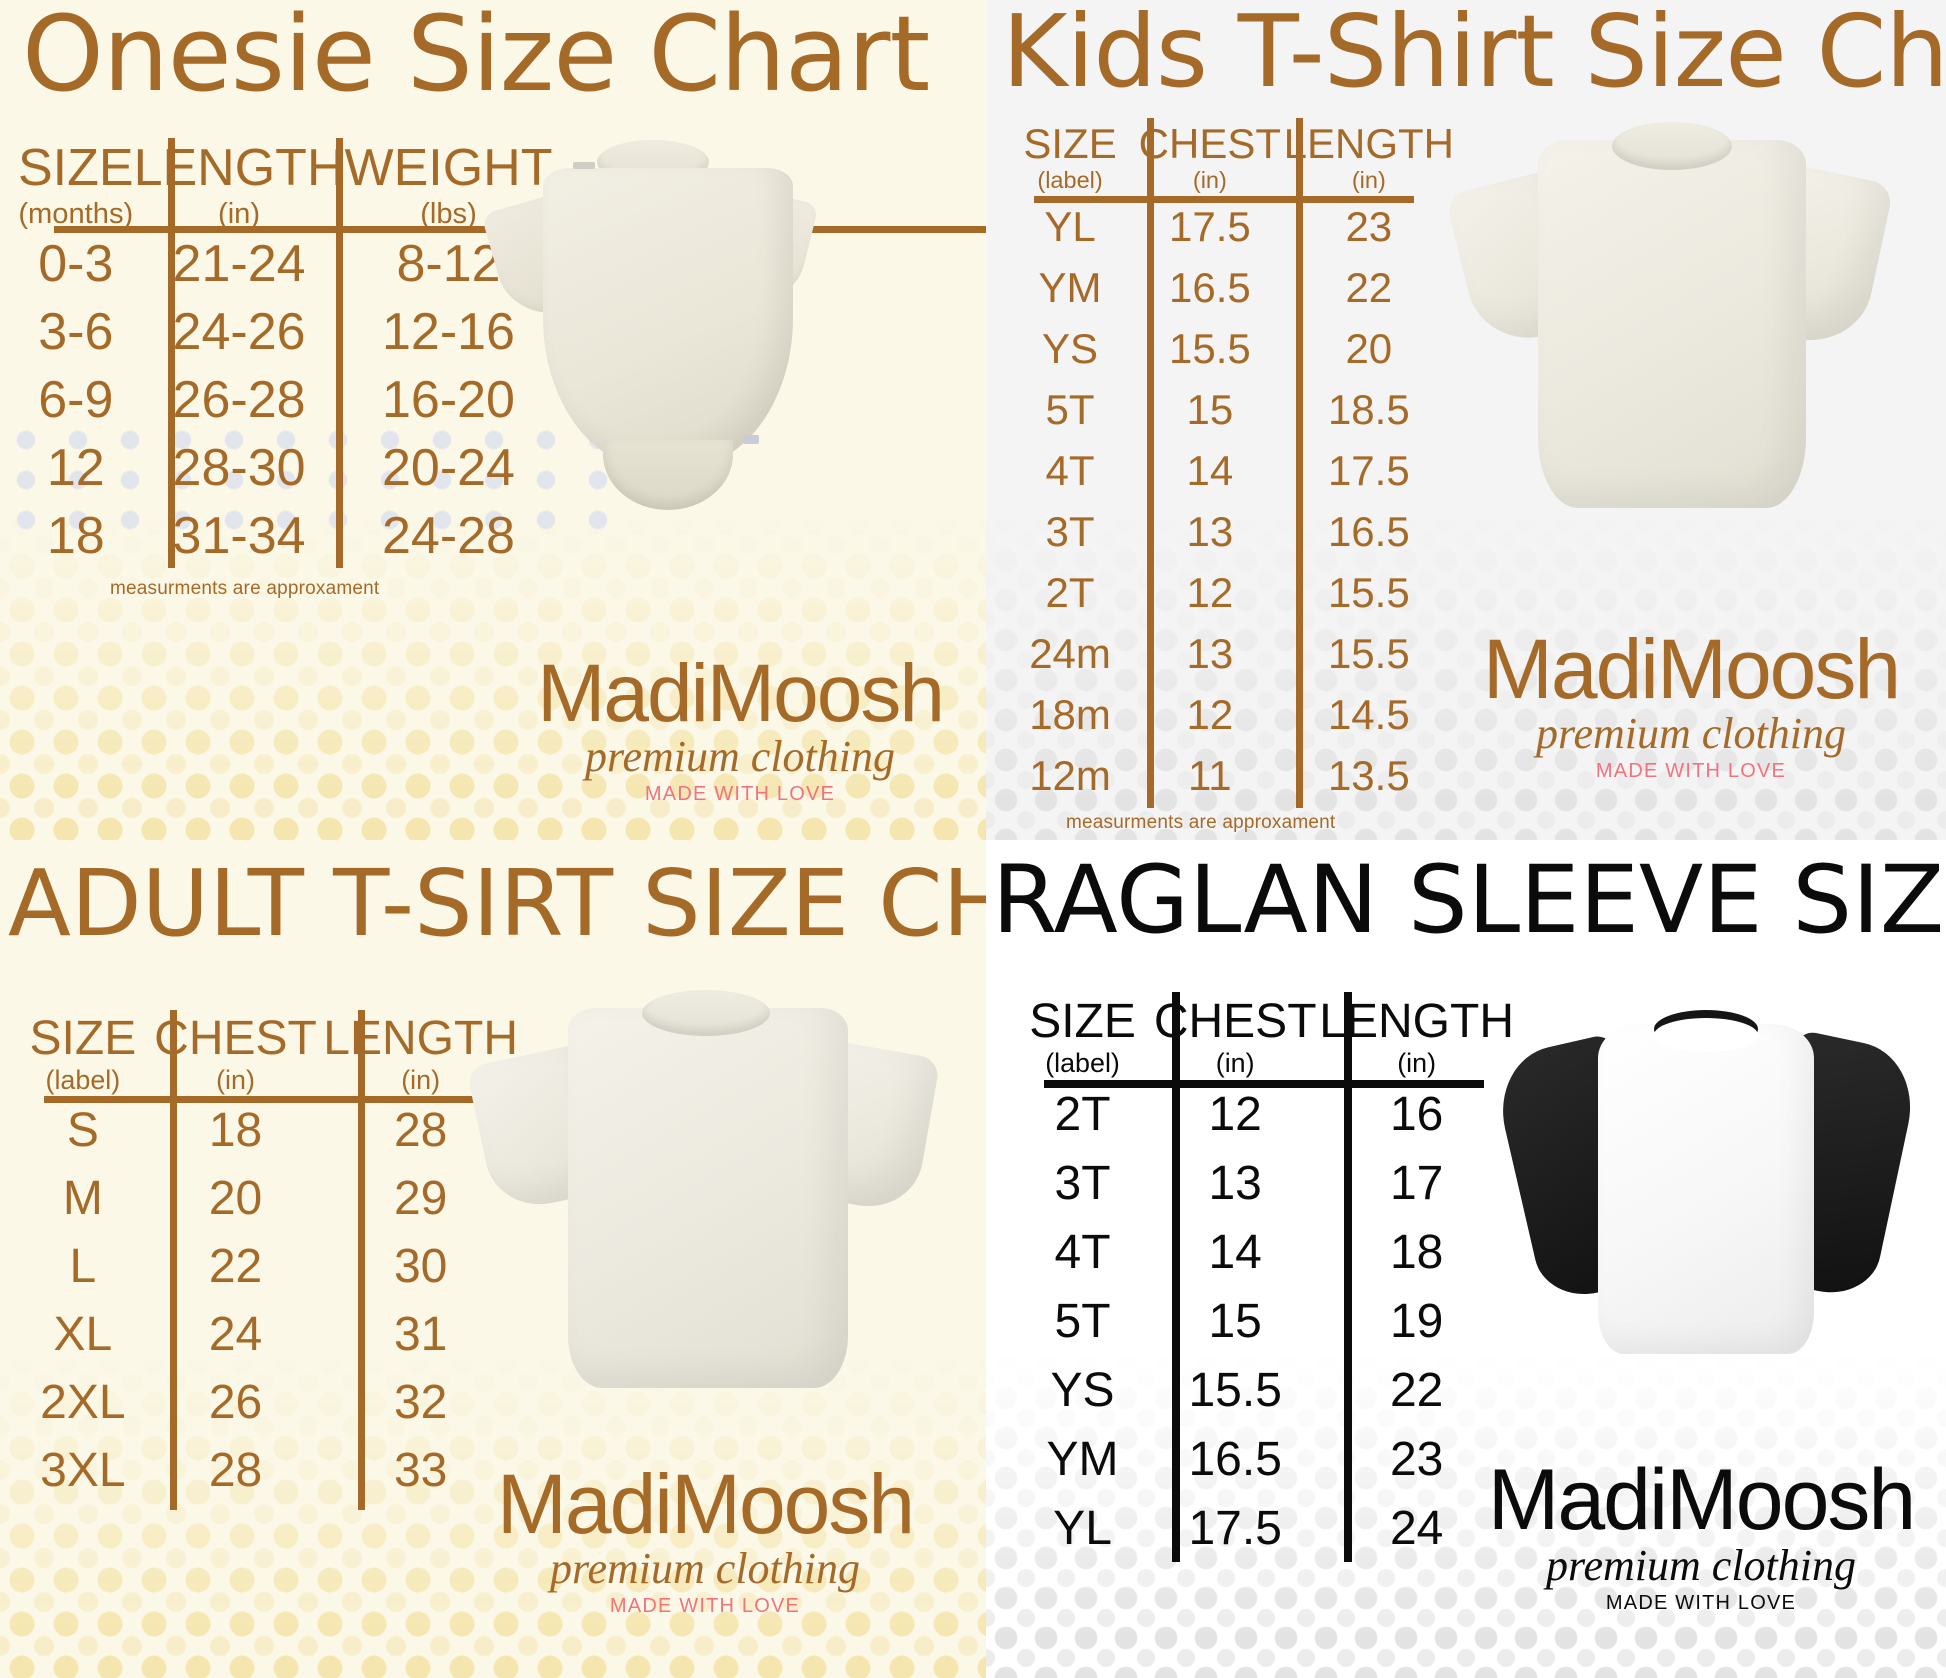 The width and height of the screenshot is (1946, 1678). I want to click on table-row: YS 15.5 22, so click(1264, 1390).